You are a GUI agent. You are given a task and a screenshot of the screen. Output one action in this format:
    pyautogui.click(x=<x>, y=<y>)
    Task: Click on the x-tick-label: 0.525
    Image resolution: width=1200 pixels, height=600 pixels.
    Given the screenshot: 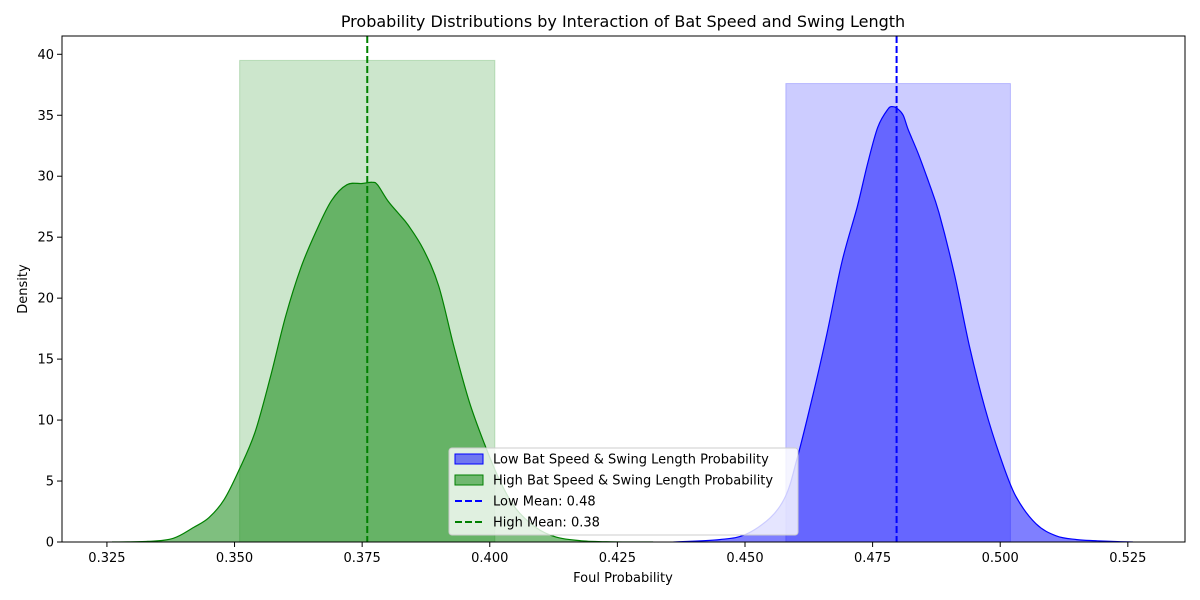 What is the action you would take?
    pyautogui.click(x=1127, y=558)
    